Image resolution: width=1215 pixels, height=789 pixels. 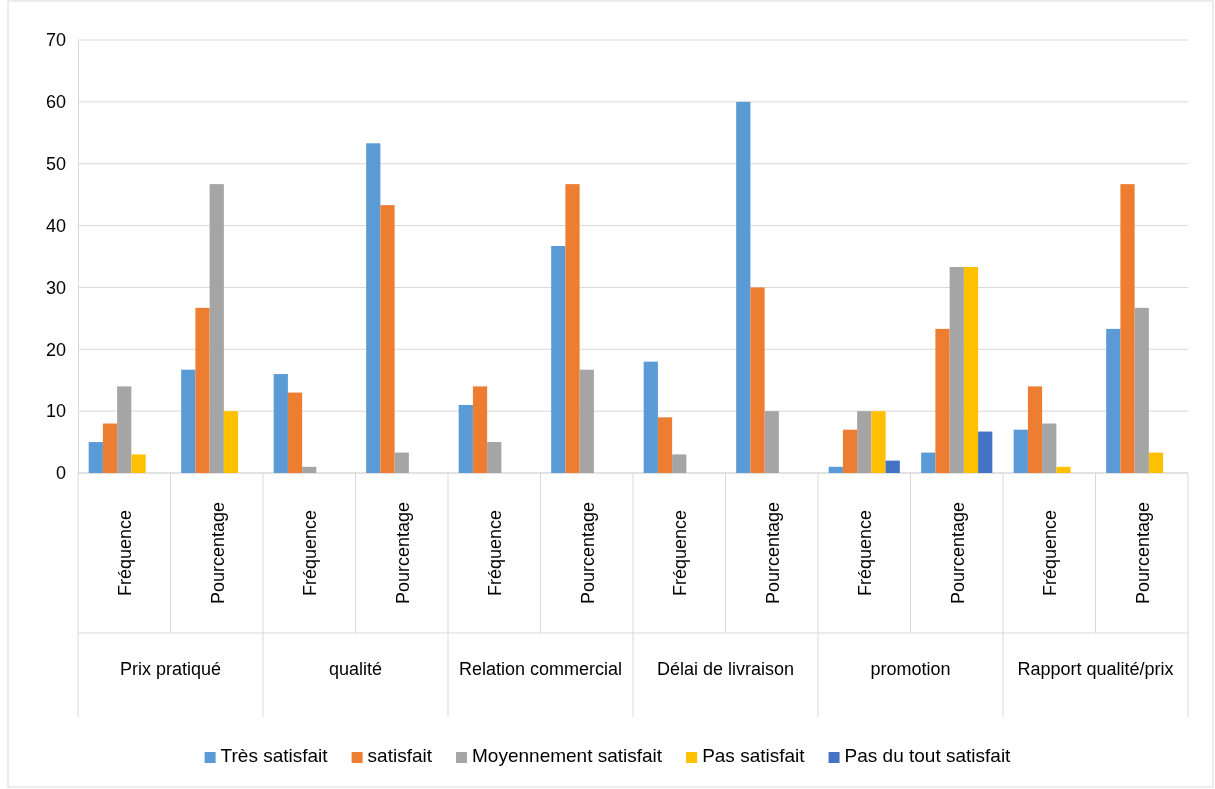 I want to click on legend-label: satisfait, so click(x=400, y=755).